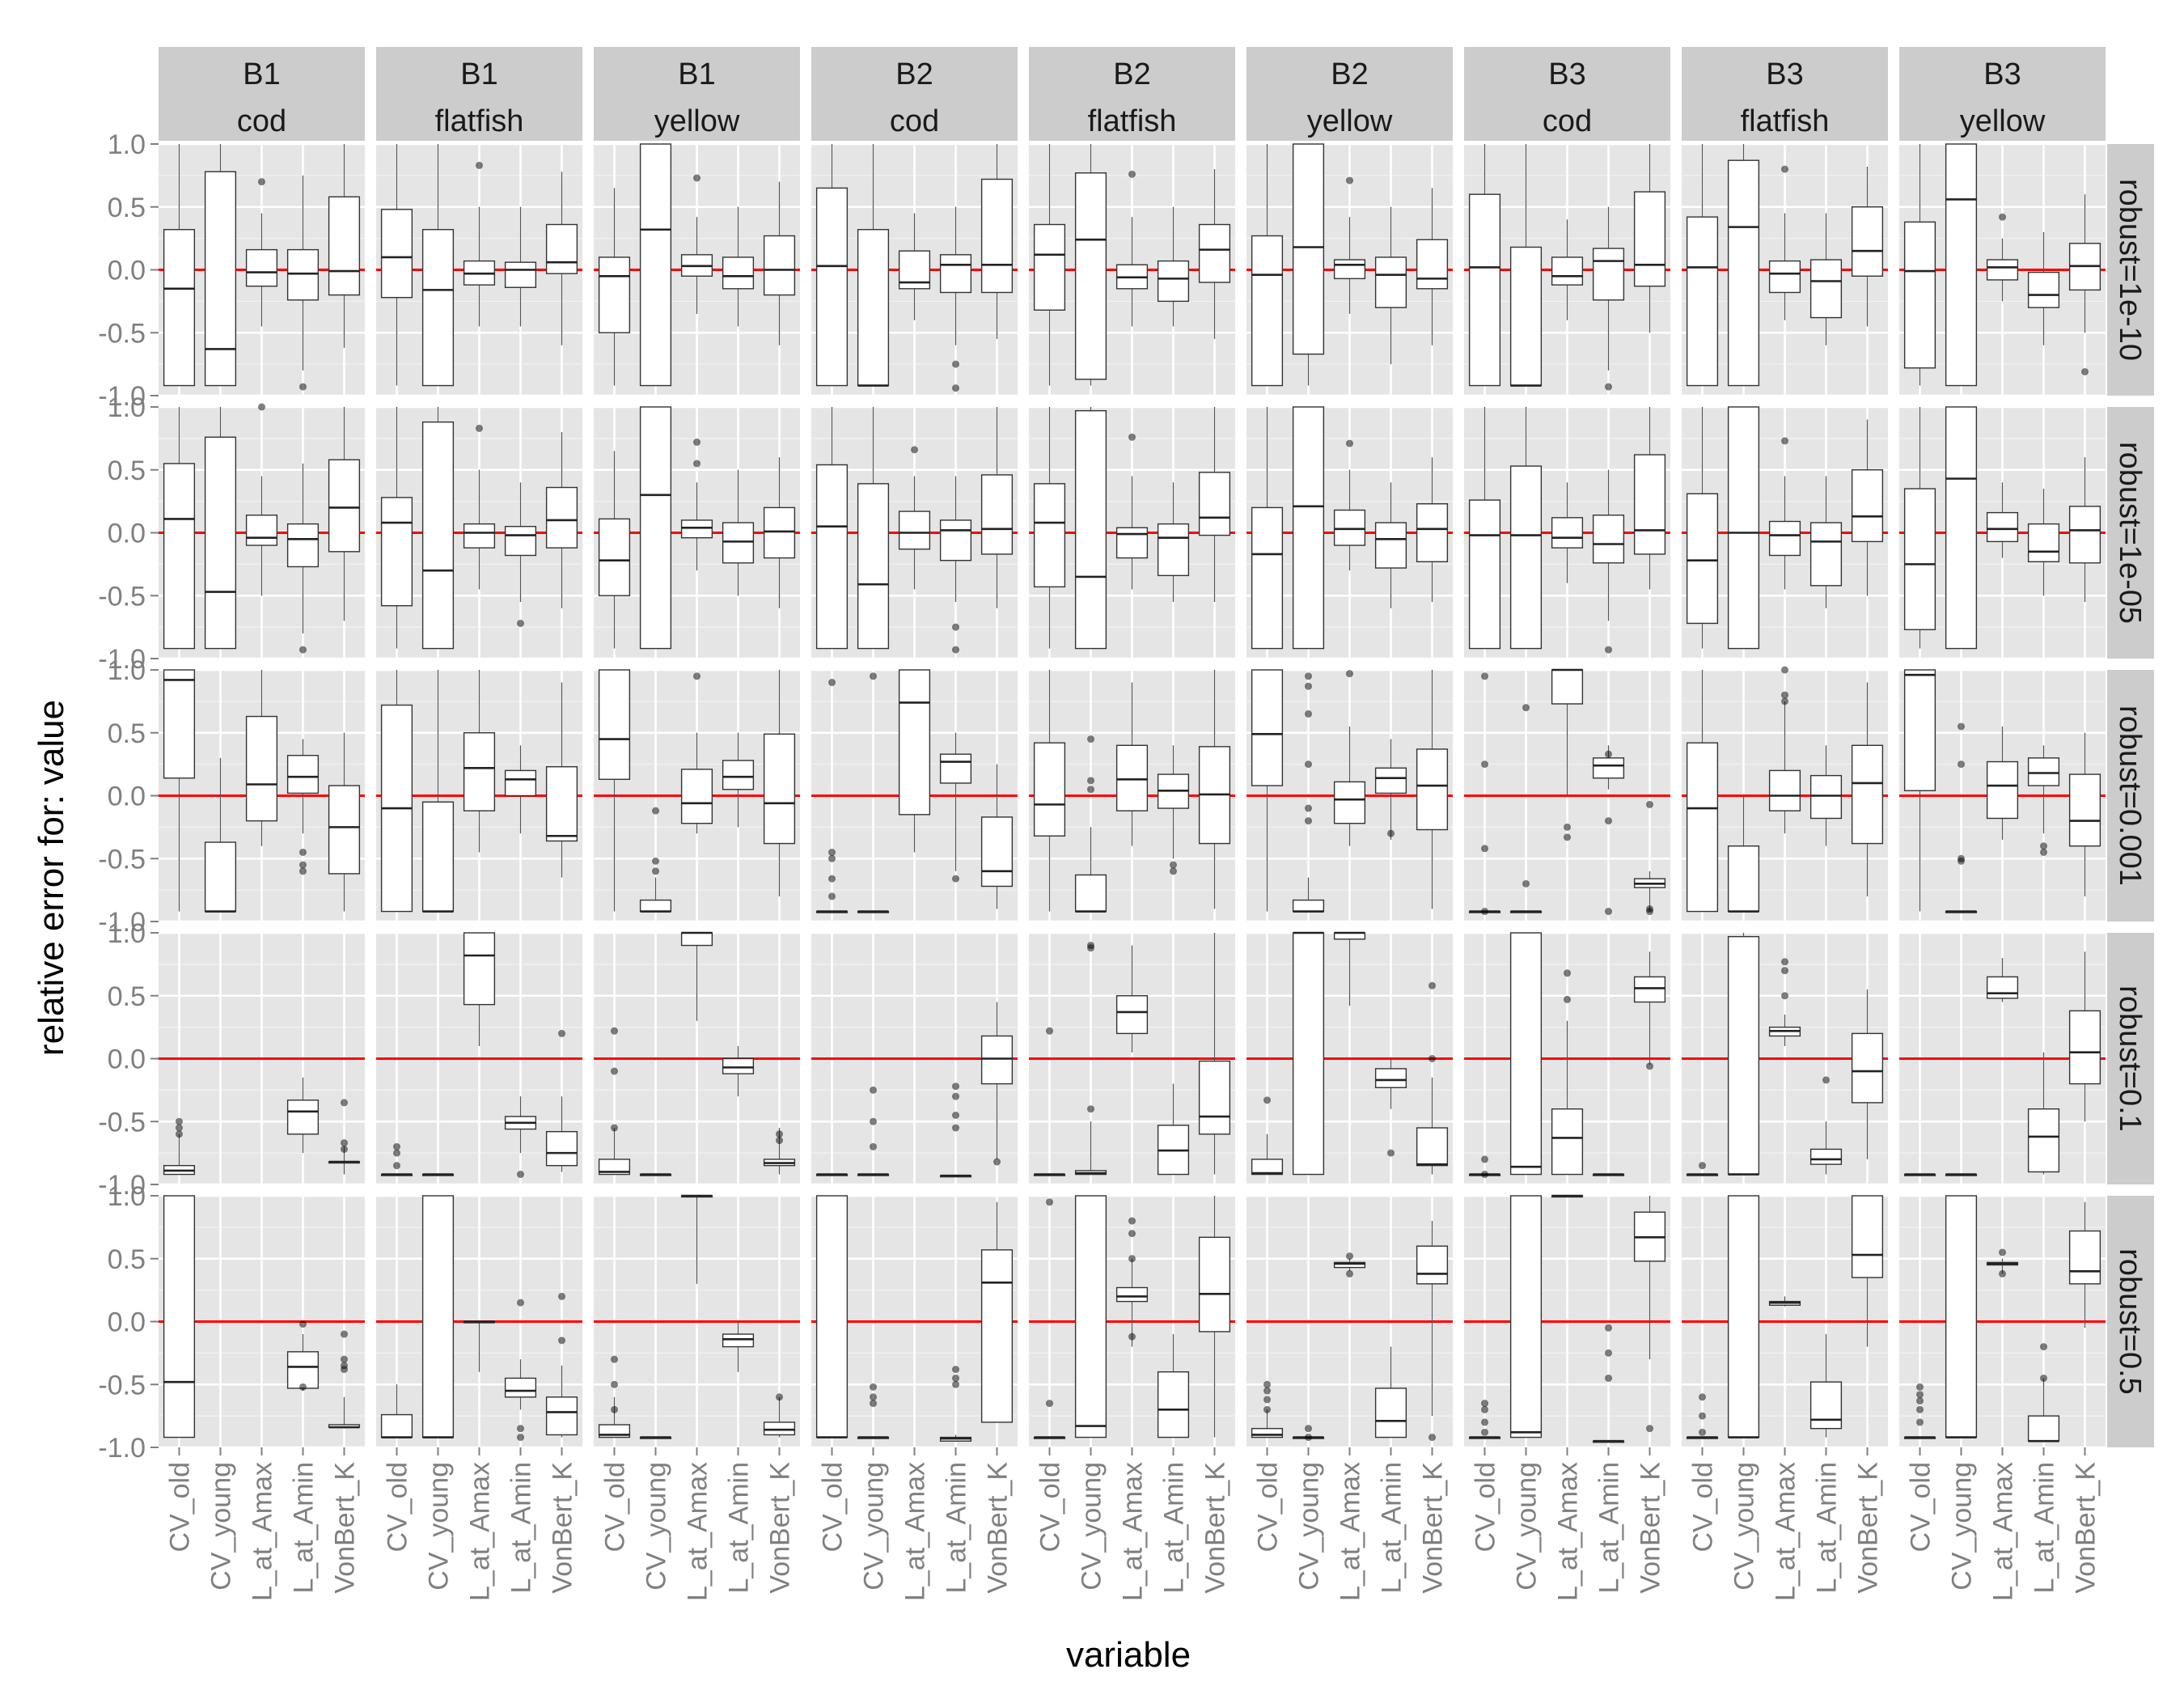 The height and width of the screenshot is (1699, 2184). Describe the element at coordinates (122, 659) in the screenshot. I see `y-tick-label: -1.0` at that location.